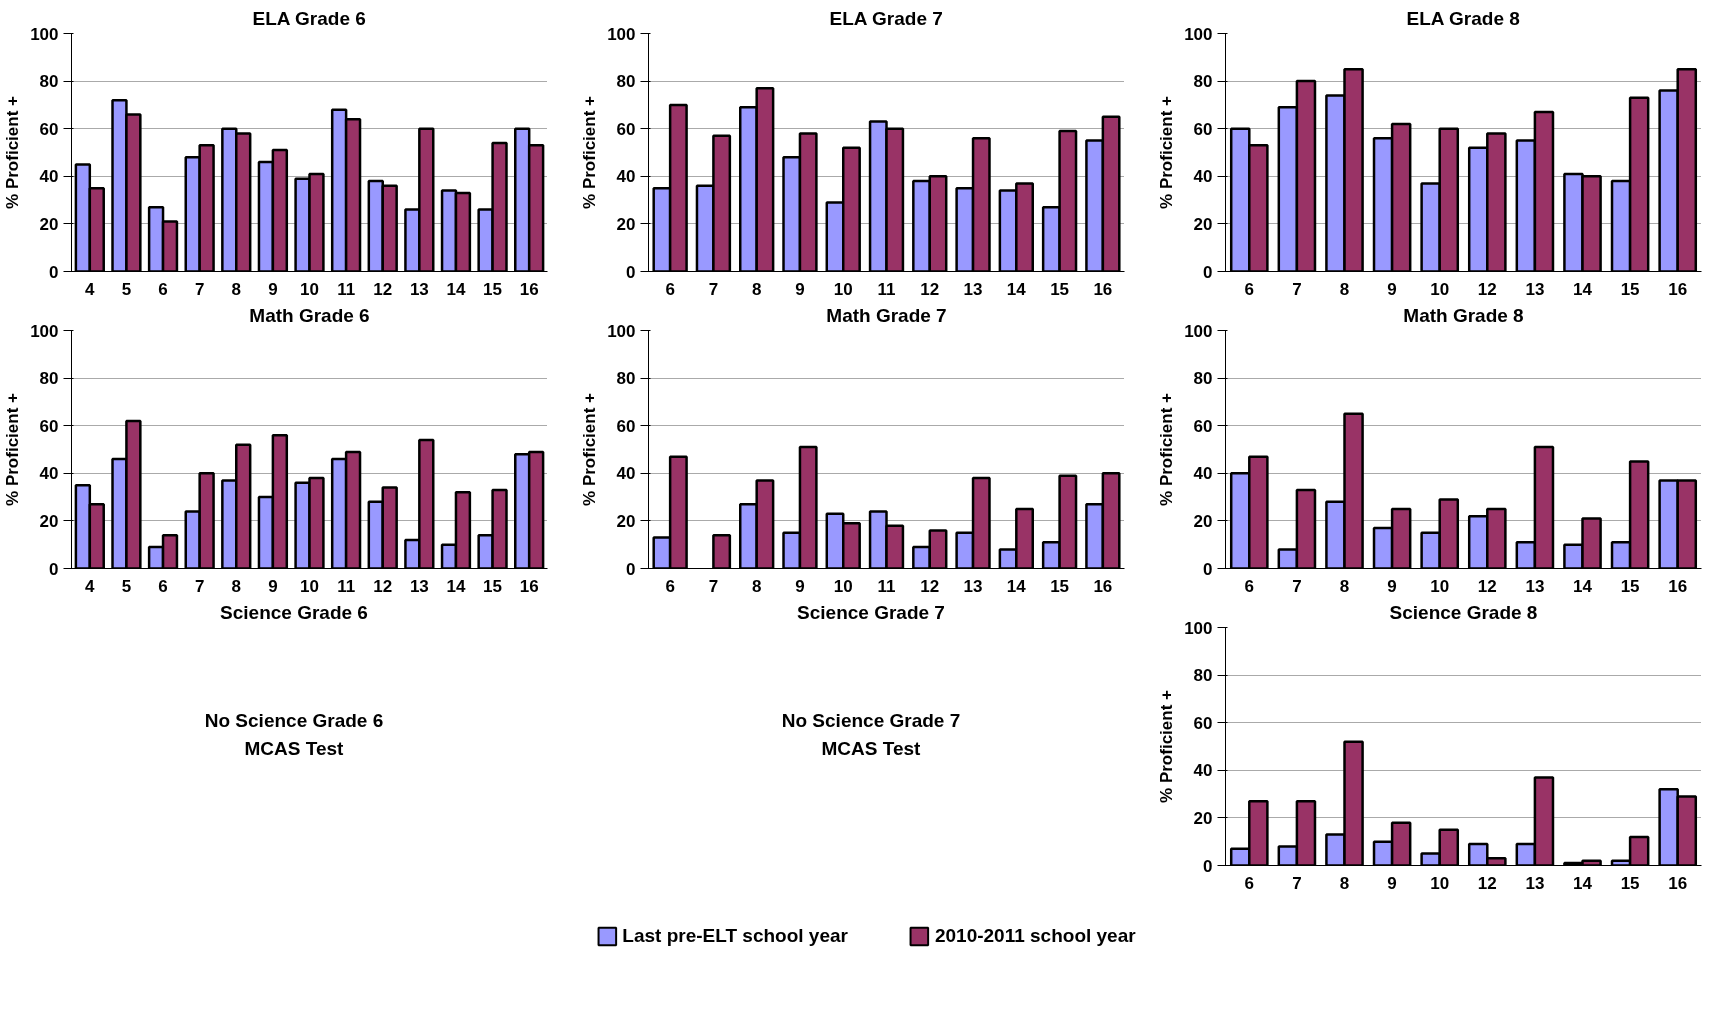  What do you see at coordinates (1035, 936) in the screenshot?
I see `legend-label: 2010-2011 school year` at bounding box center [1035, 936].